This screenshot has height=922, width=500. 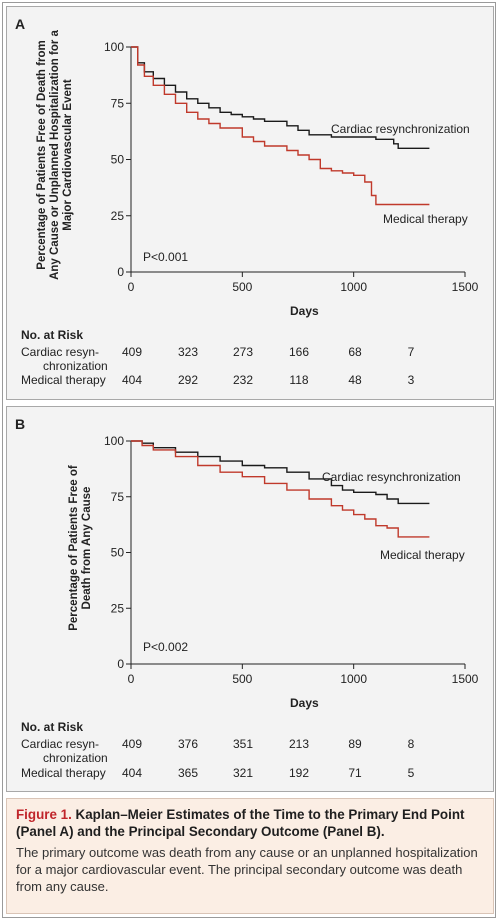 I want to click on panel-b-x-tick-label: 500, so click(x=242, y=679).